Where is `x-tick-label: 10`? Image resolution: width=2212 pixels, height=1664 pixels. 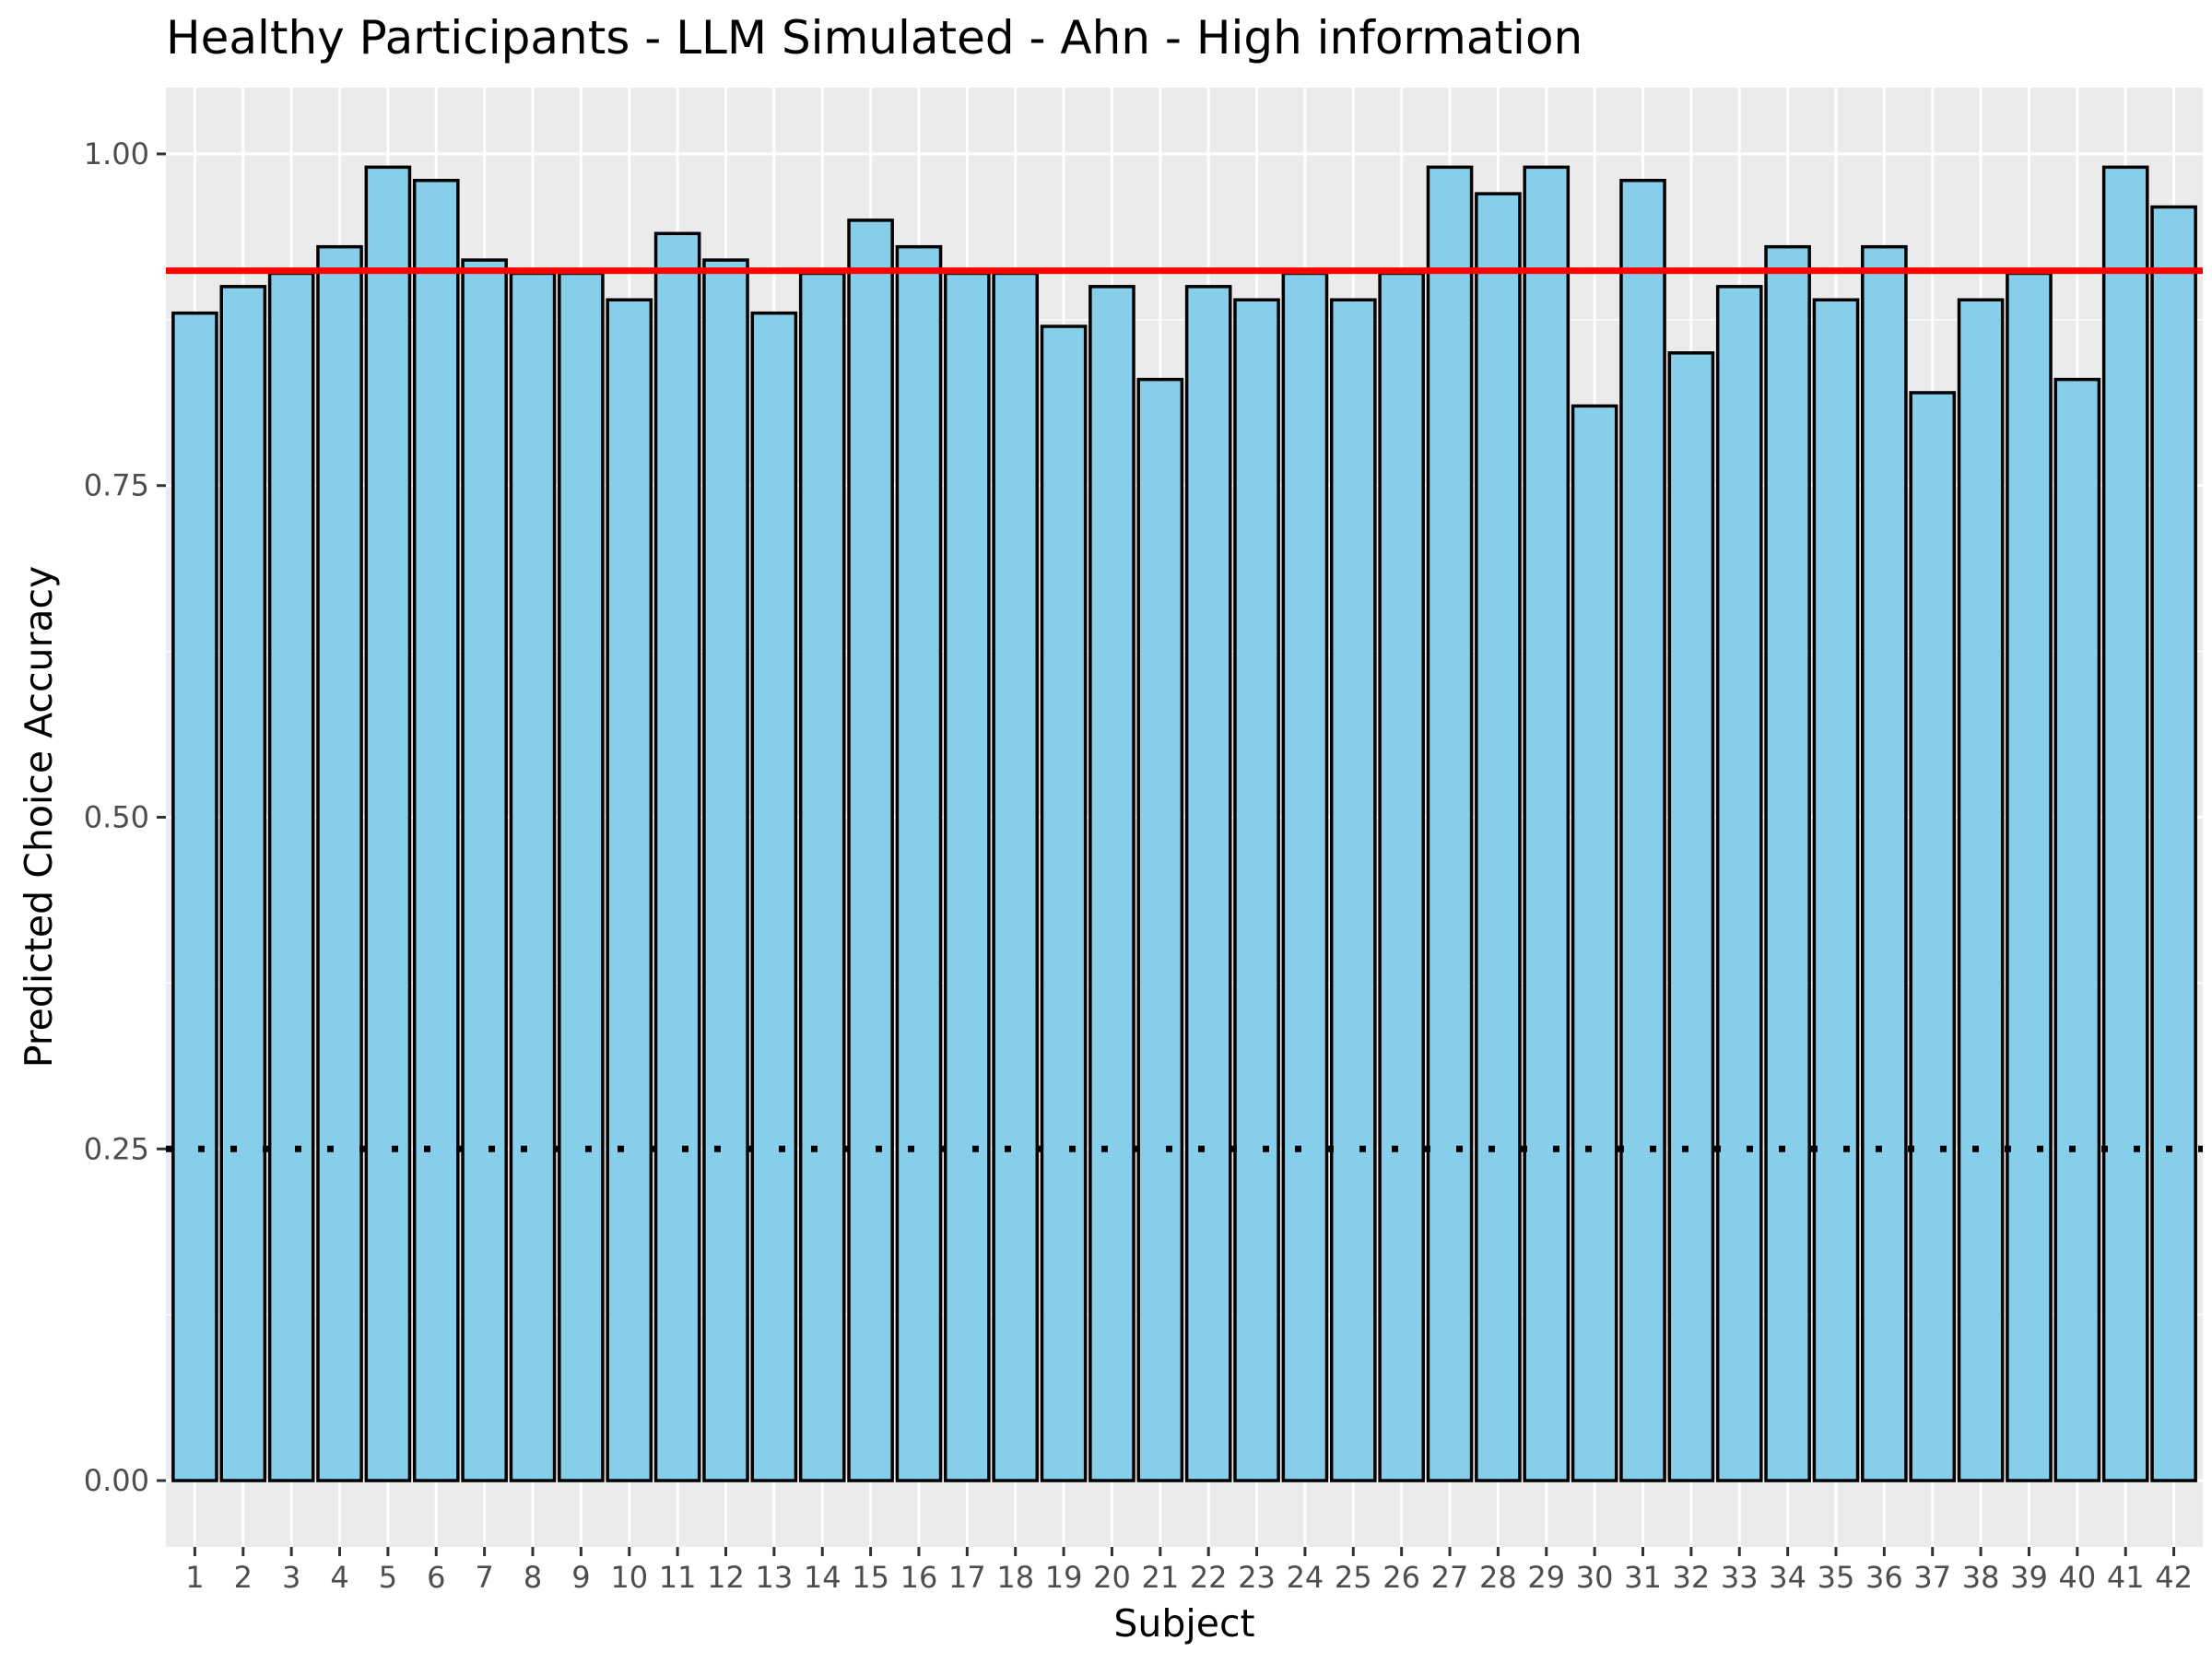 x-tick-label: 10 is located at coordinates (629, 1577).